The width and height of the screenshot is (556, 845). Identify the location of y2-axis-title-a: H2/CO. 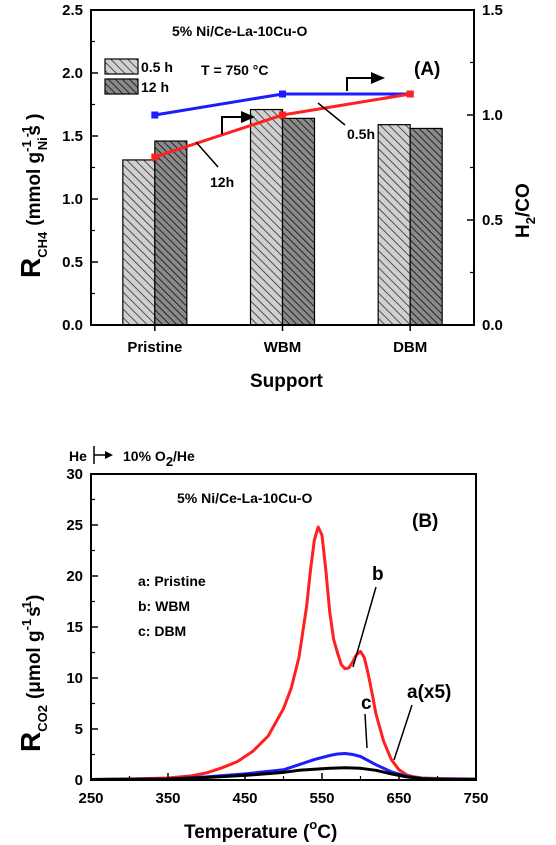
(525, 210).